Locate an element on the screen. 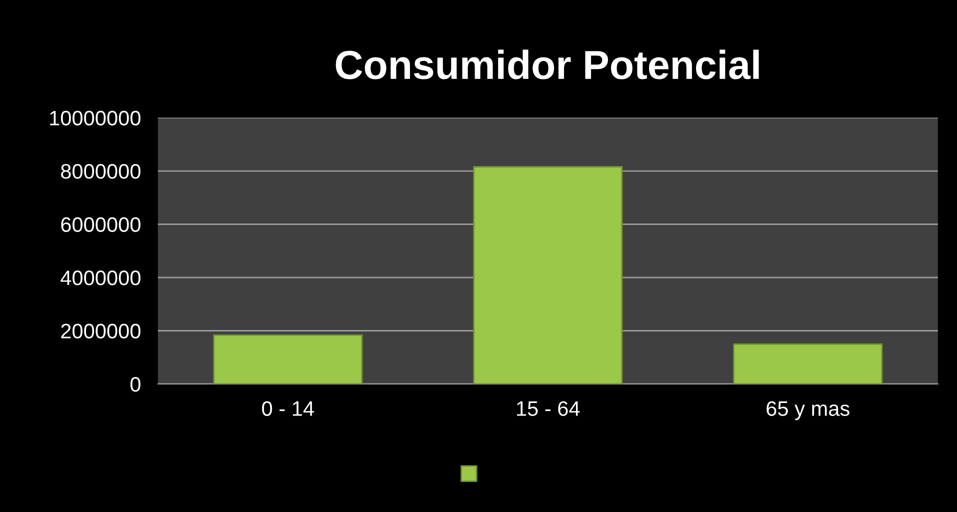 The width and height of the screenshot is (957, 512). y-tick-label: 4000000 is located at coordinates (100, 278).